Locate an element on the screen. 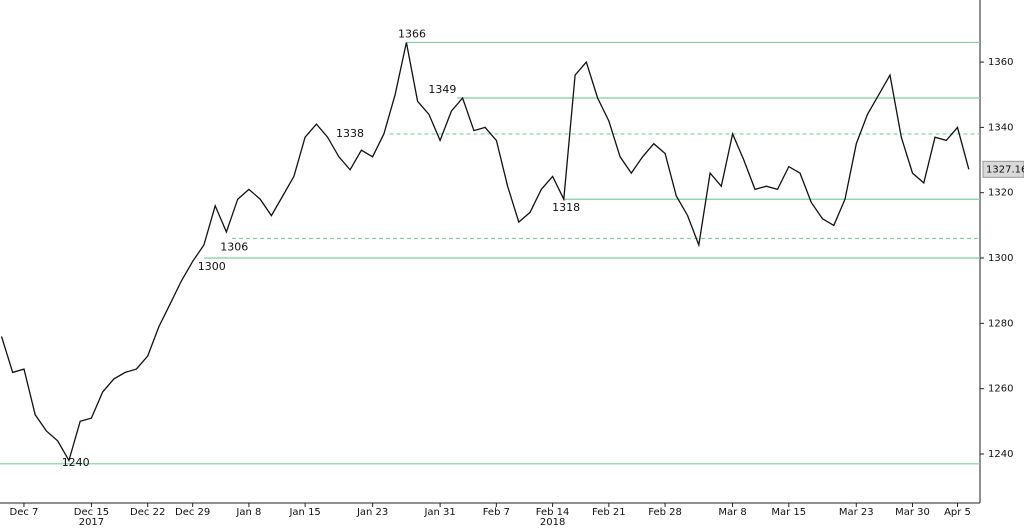 The image size is (1024, 528). annotation: 1240 is located at coordinates (76, 462).